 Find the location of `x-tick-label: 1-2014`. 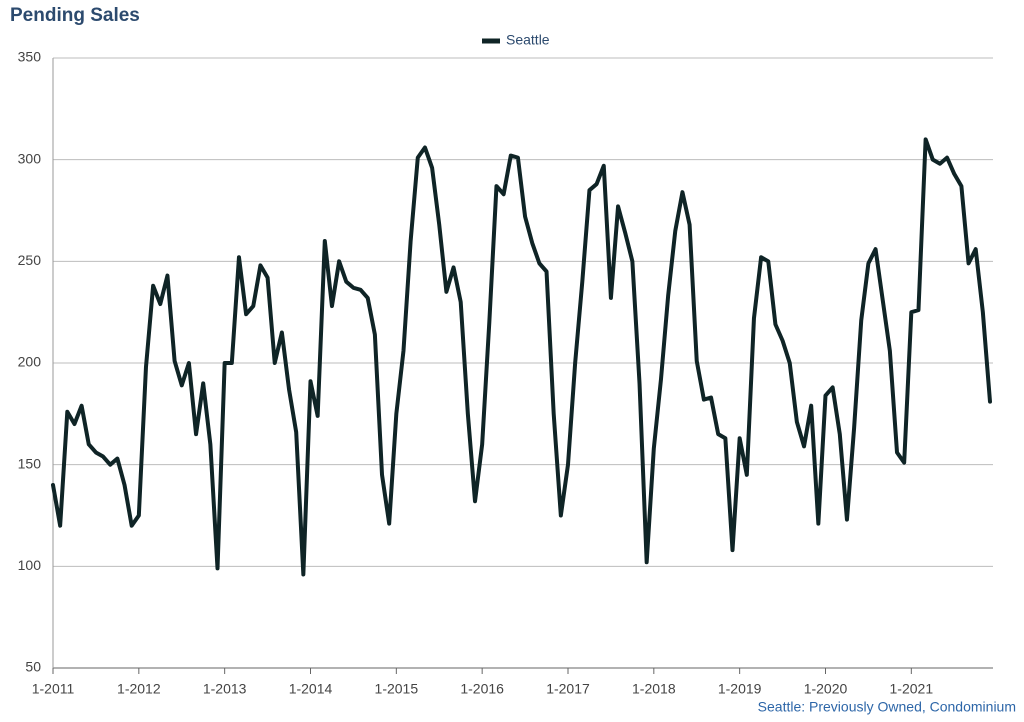

x-tick-label: 1-2014 is located at coordinates (311, 689).